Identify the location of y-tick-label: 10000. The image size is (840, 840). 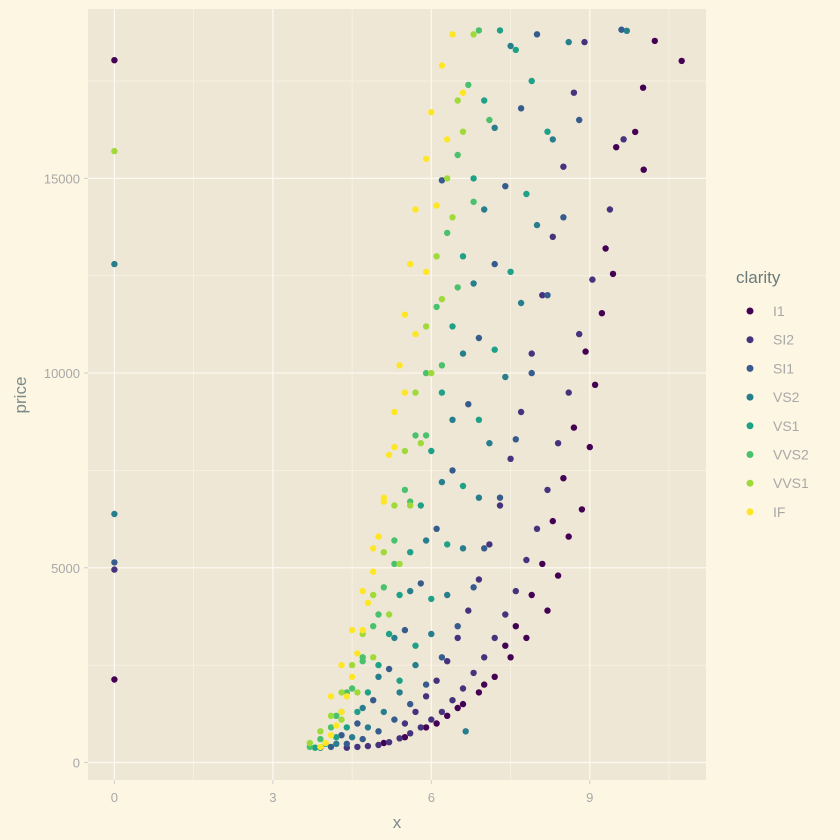
(62, 373).